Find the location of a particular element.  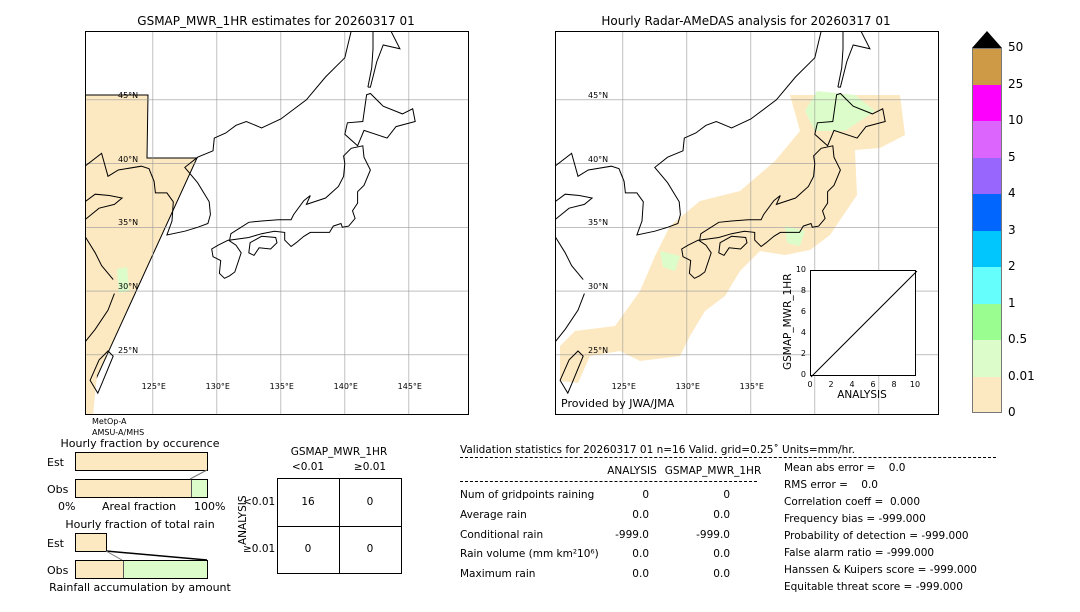

stats-estimate-value: -999.0 is located at coordinates (713, 535).